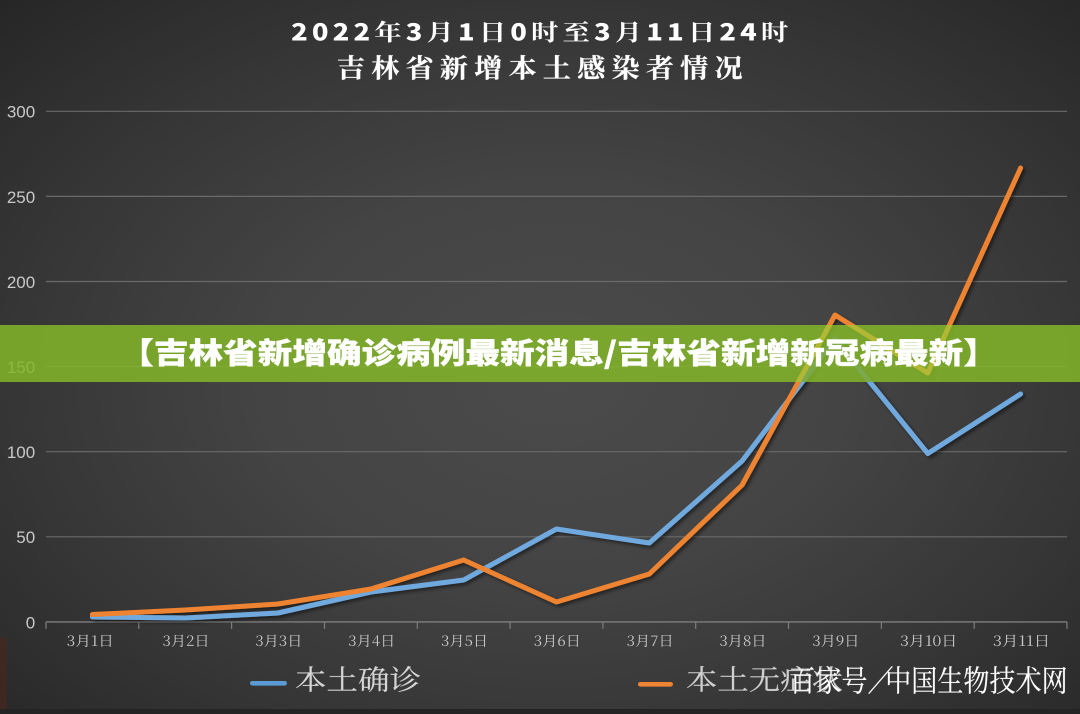 The height and width of the screenshot is (714, 1080). What do you see at coordinates (30, 622) in the screenshot?
I see `svg-text: 0` at bounding box center [30, 622].